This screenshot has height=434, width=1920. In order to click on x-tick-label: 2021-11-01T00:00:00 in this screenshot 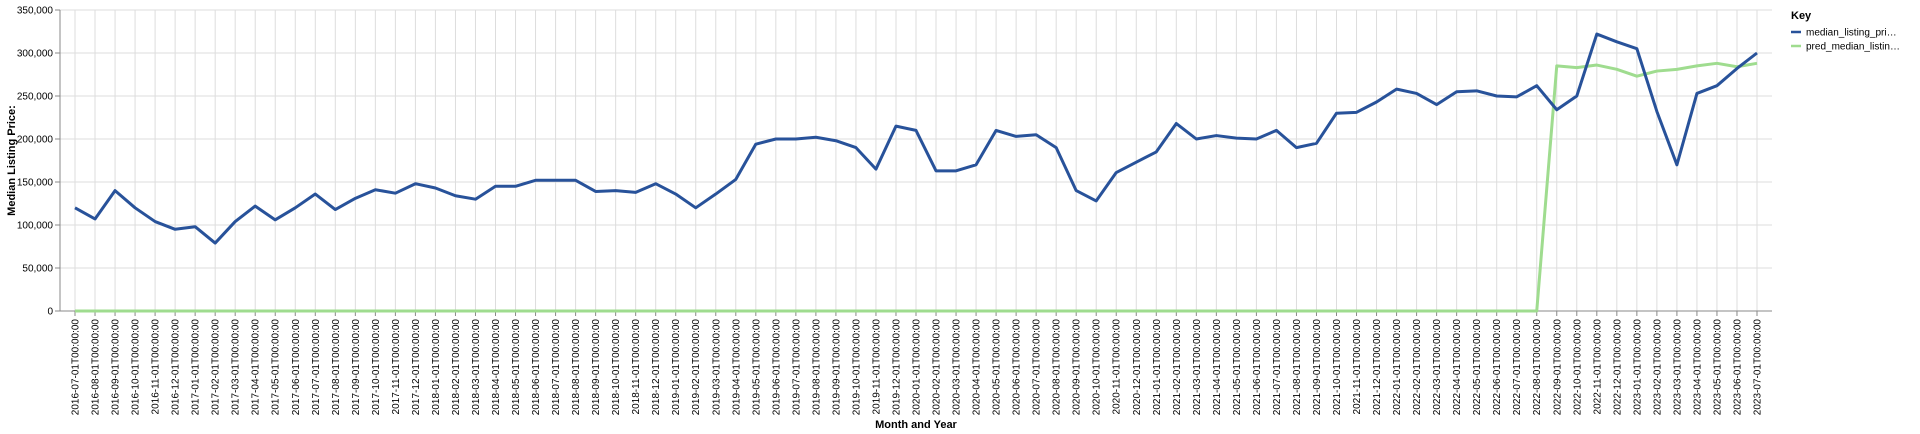, I will do `click(1357, 367)`.